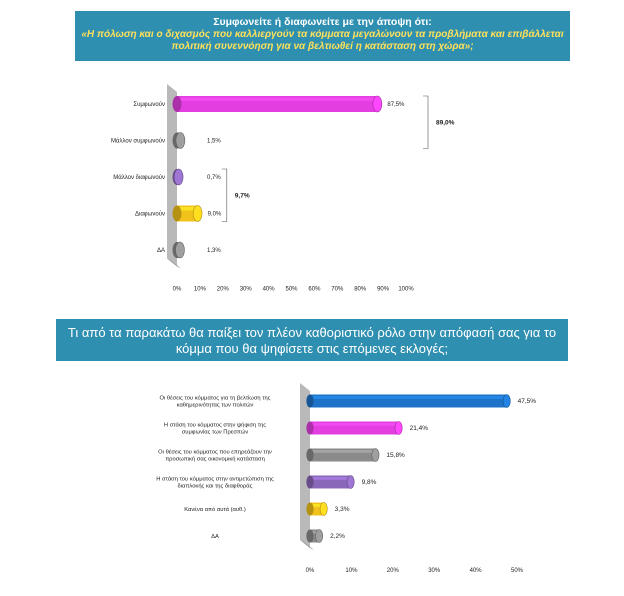 The width and height of the screenshot is (624, 596). Describe the element at coordinates (476, 571) in the screenshot. I see `chart2-x-tick-label: 40%` at that location.